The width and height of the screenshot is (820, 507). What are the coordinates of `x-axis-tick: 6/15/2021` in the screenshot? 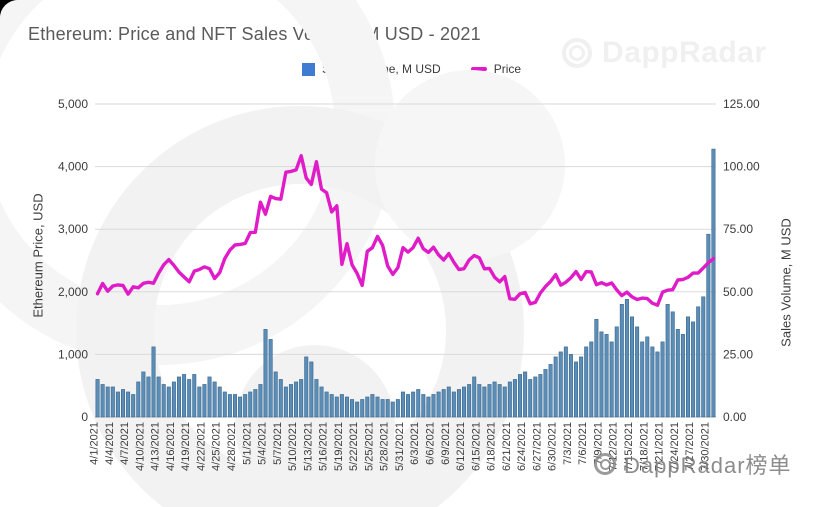 It's located at (476, 446).